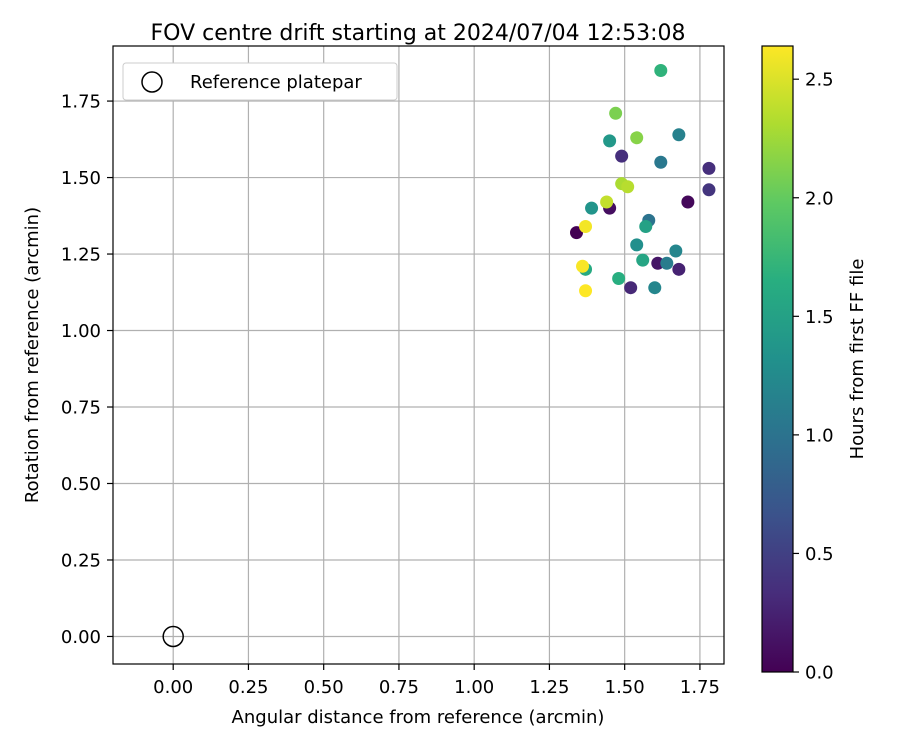 The height and width of the screenshot is (750, 900). What do you see at coordinates (436, 681) in the screenshot?
I see `x-axis-ticks: 0.00 0.25 0.50 0.75 1.00 1.25 1.50 1.75` at bounding box center [436, 681].